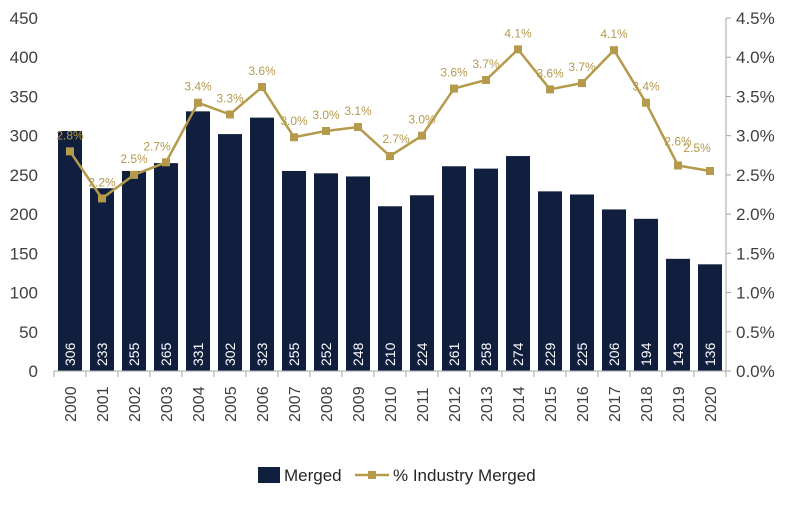 The image size is (800, 508). I want to click on x-tick-label: 2020, so click(711, 404).